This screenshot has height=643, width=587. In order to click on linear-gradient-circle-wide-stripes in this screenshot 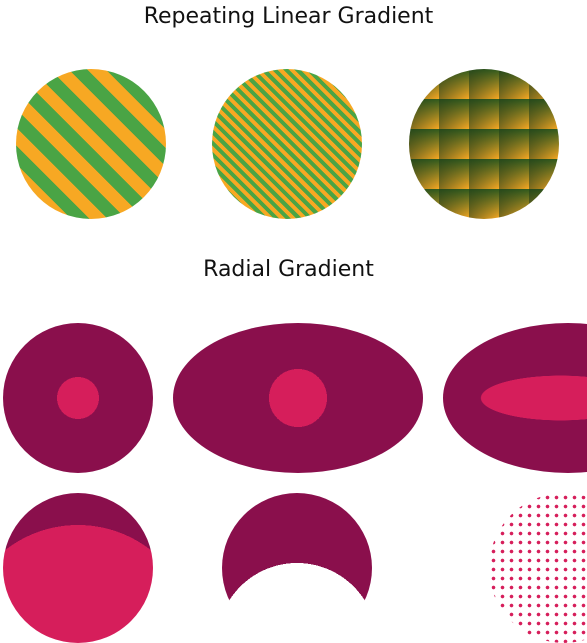, I will do `click(91, 144)`.